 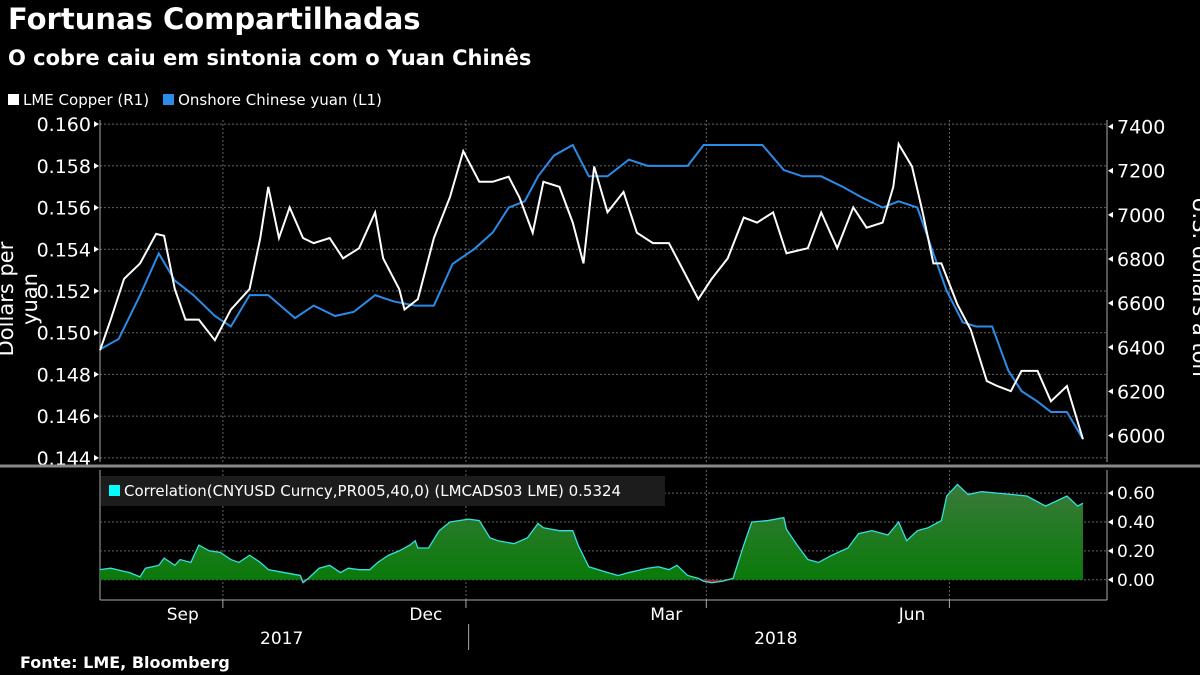 What do you see at coordinates (1141, 348) in the screenshot?
I see `y-tick-label-right: 6400` at bounding box center [1141, 348].